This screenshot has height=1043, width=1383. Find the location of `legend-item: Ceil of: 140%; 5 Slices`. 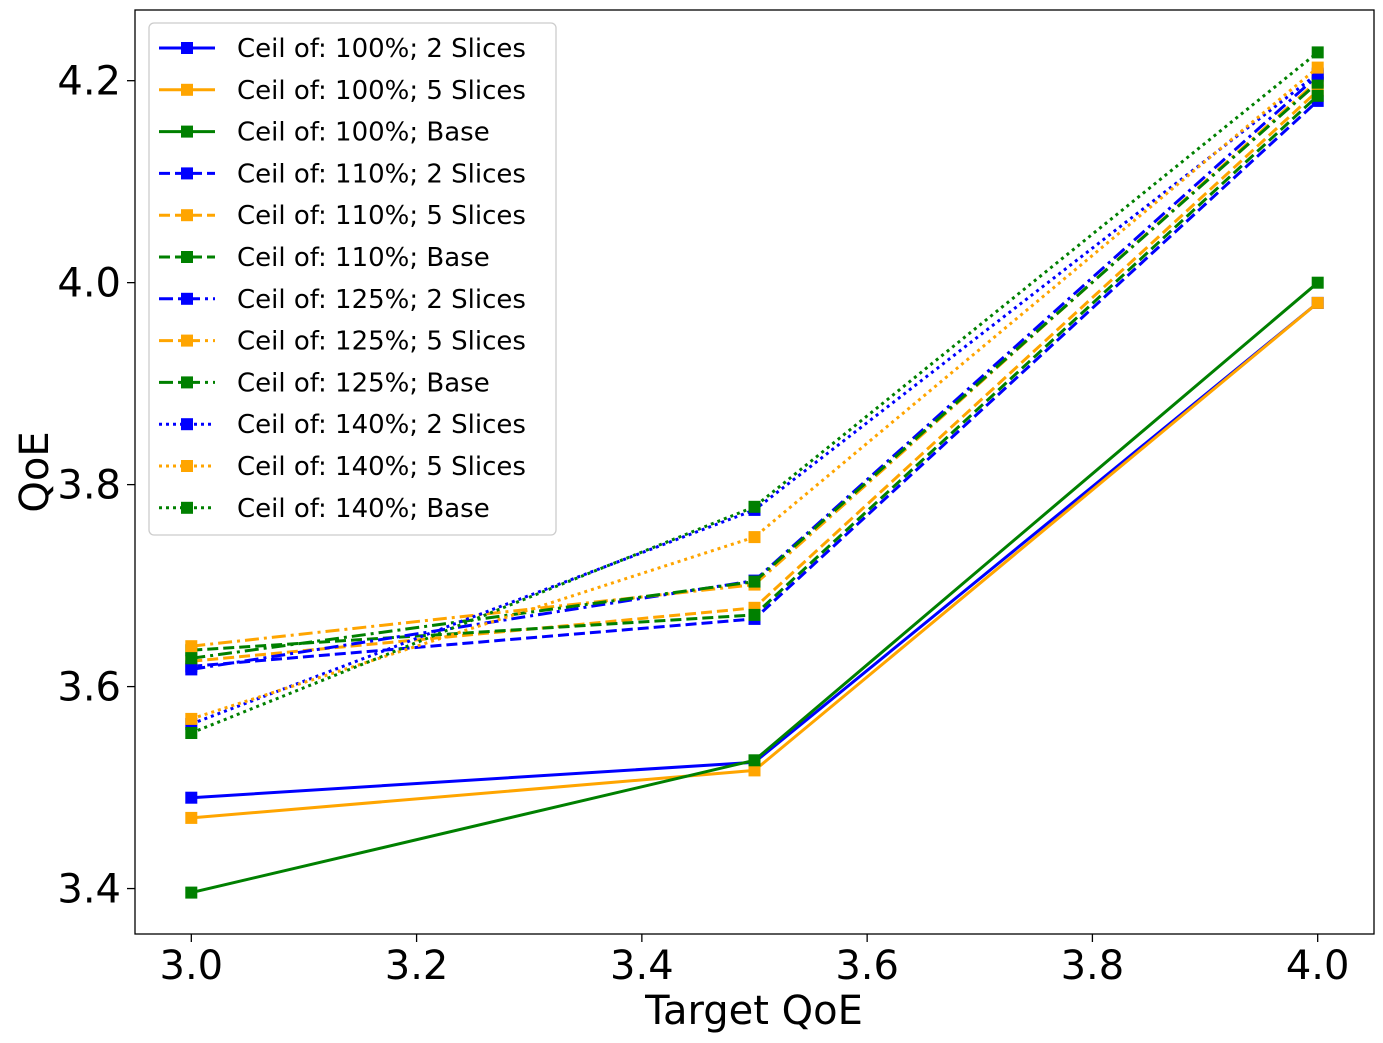

legend-item: Ceil of: 140%; 5 Slices is located at coordinates (342, 467).